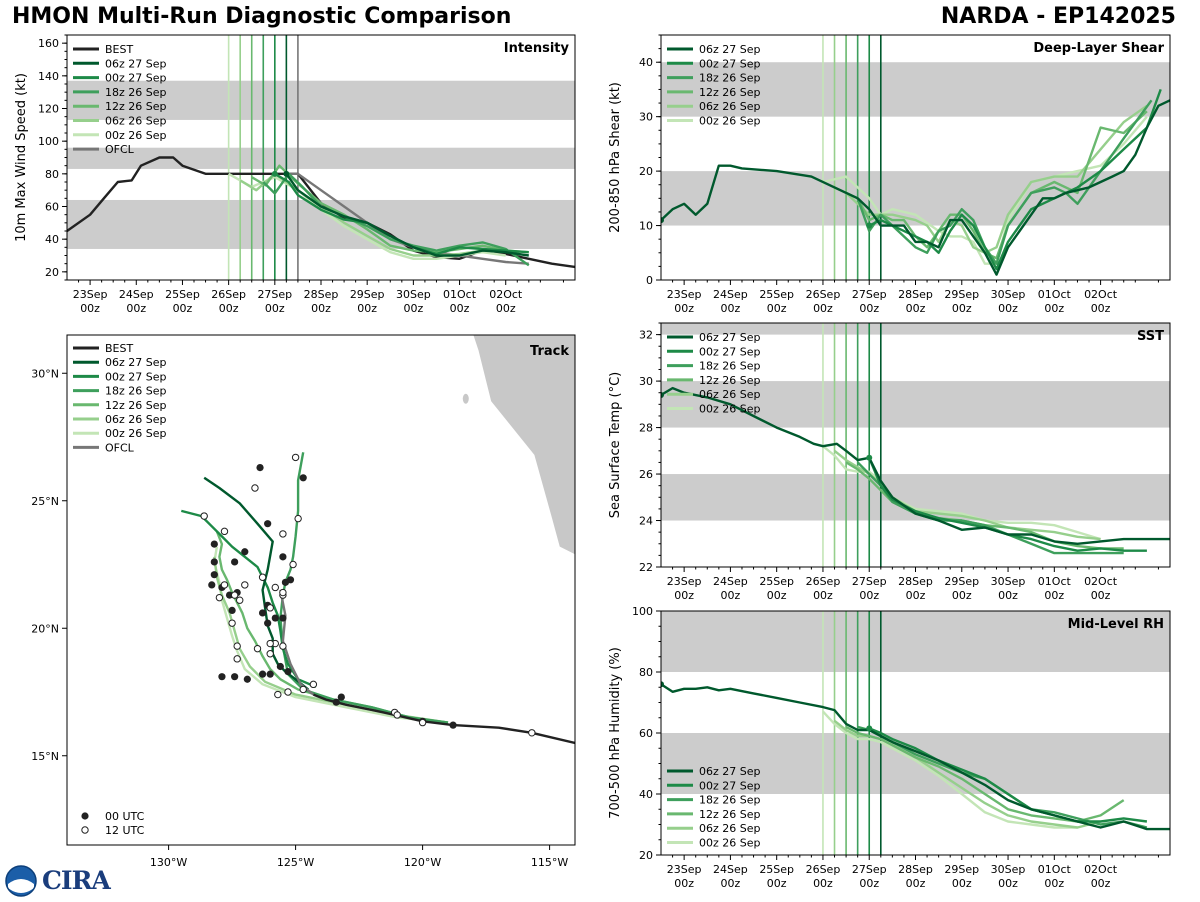 The width and height of the screenshot is (1200, 902). What do you see at coordinates (52, 174) in the screenshot?
I see `y-tick-label: 80` at bounding box center [52, 174].